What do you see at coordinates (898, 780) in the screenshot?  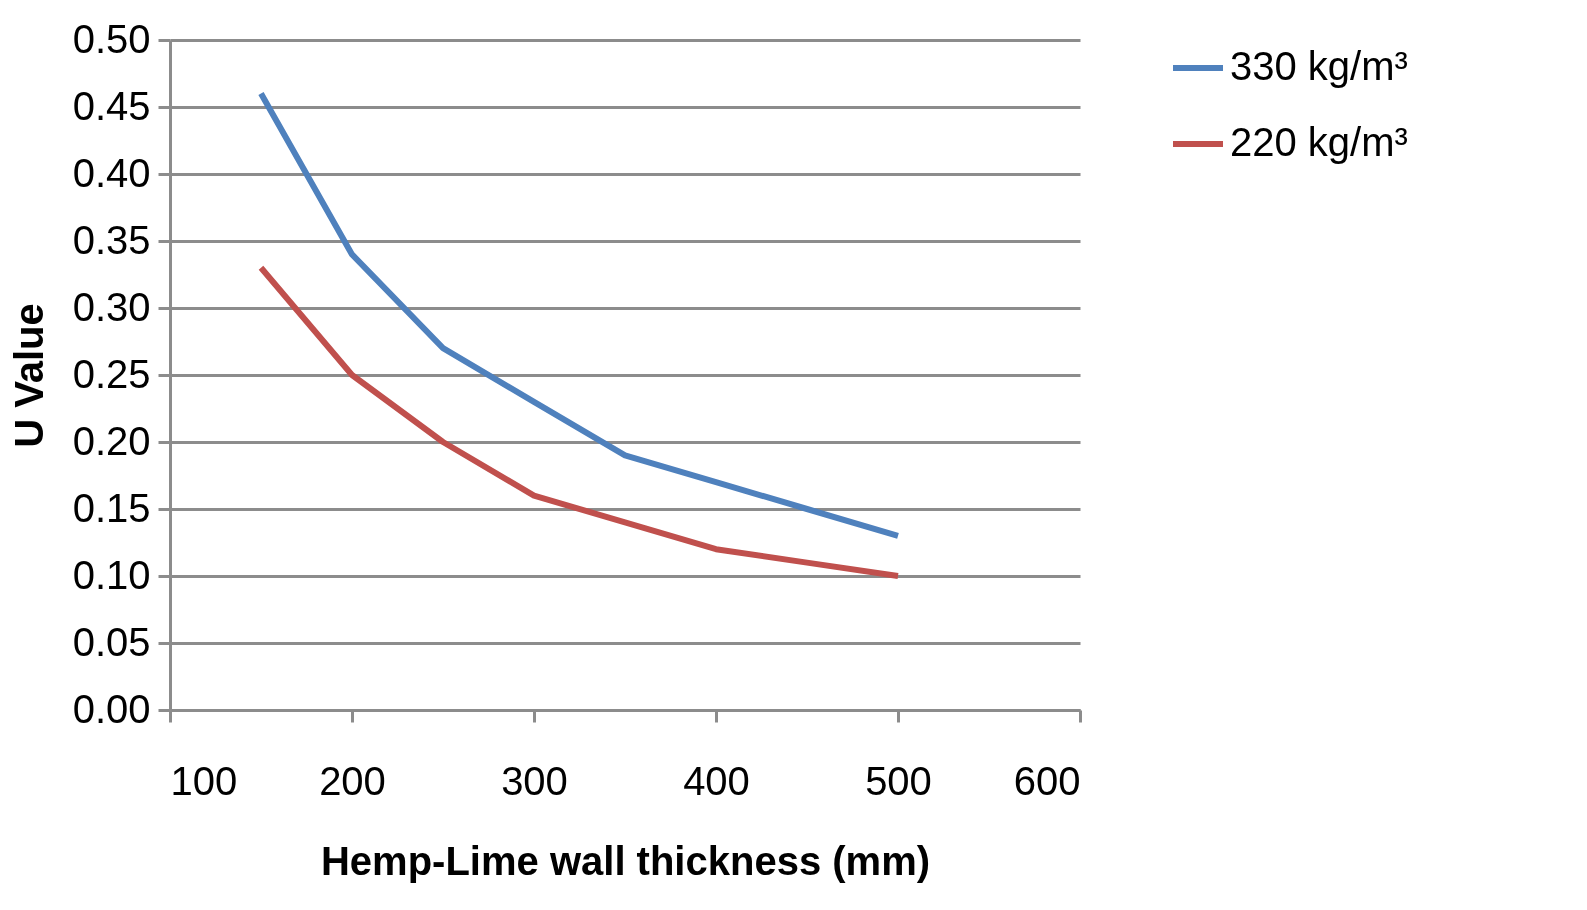 I see `x-tick-label: 500` at bounding box center [898, 780].